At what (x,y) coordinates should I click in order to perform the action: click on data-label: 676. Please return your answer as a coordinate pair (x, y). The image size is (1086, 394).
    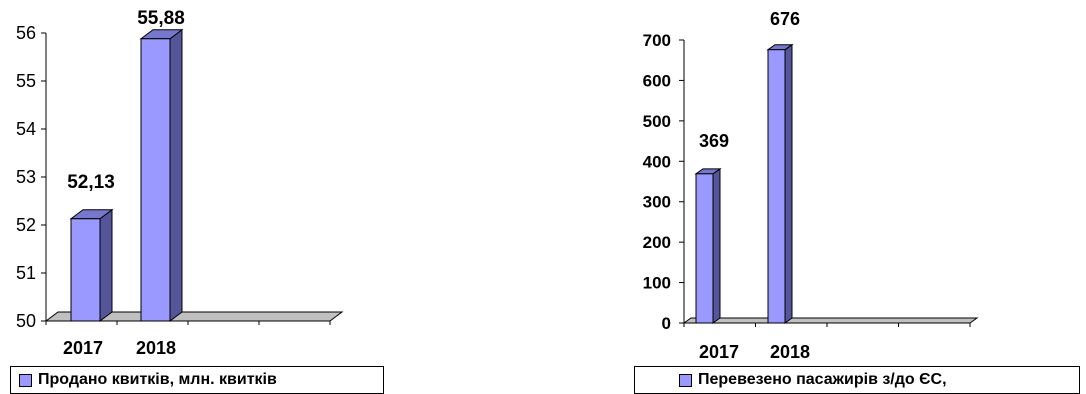
    Looking at the image, I should click on (785, 19).